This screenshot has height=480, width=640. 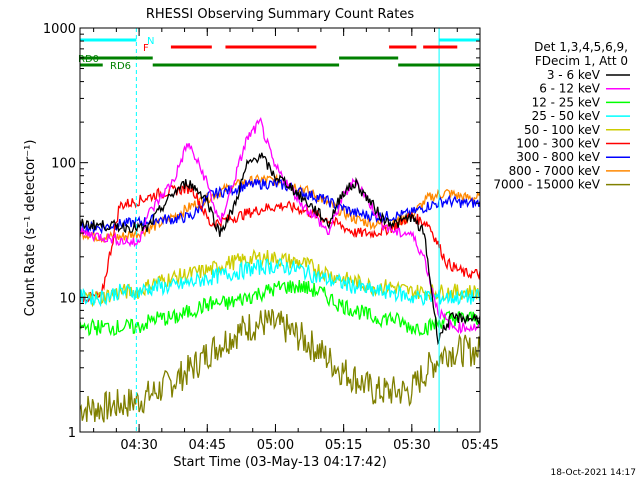 What do you see at coordinates (343, 445) in the screenshot?
I see `x-tick-label-3: 05:15` at bounding box center [343, 445].